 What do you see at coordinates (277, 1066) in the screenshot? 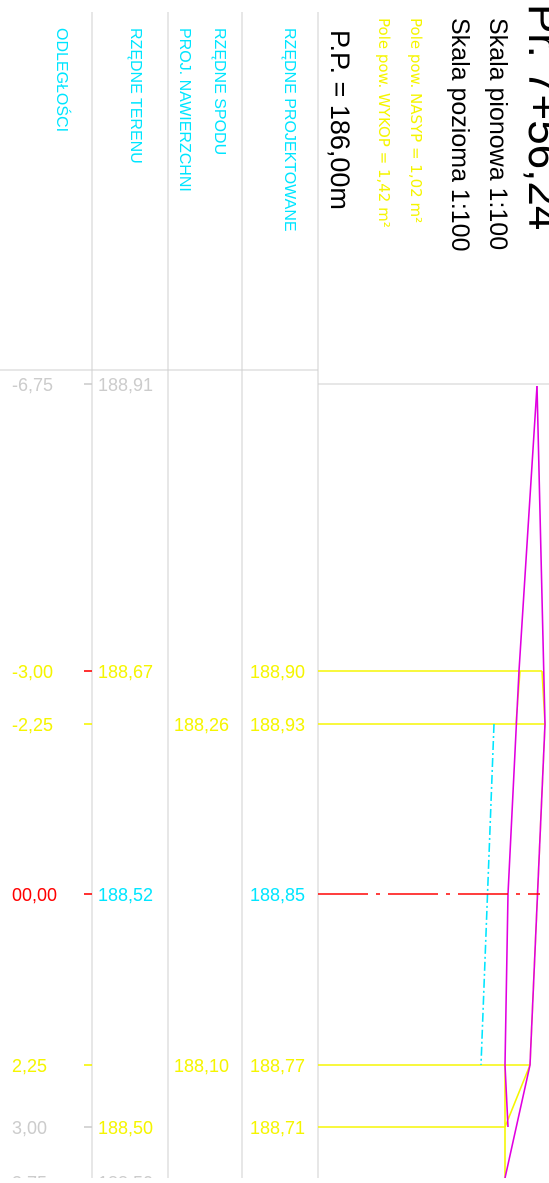
I see `projected-elevation: 188,77` at bounding box center [277, 1066].